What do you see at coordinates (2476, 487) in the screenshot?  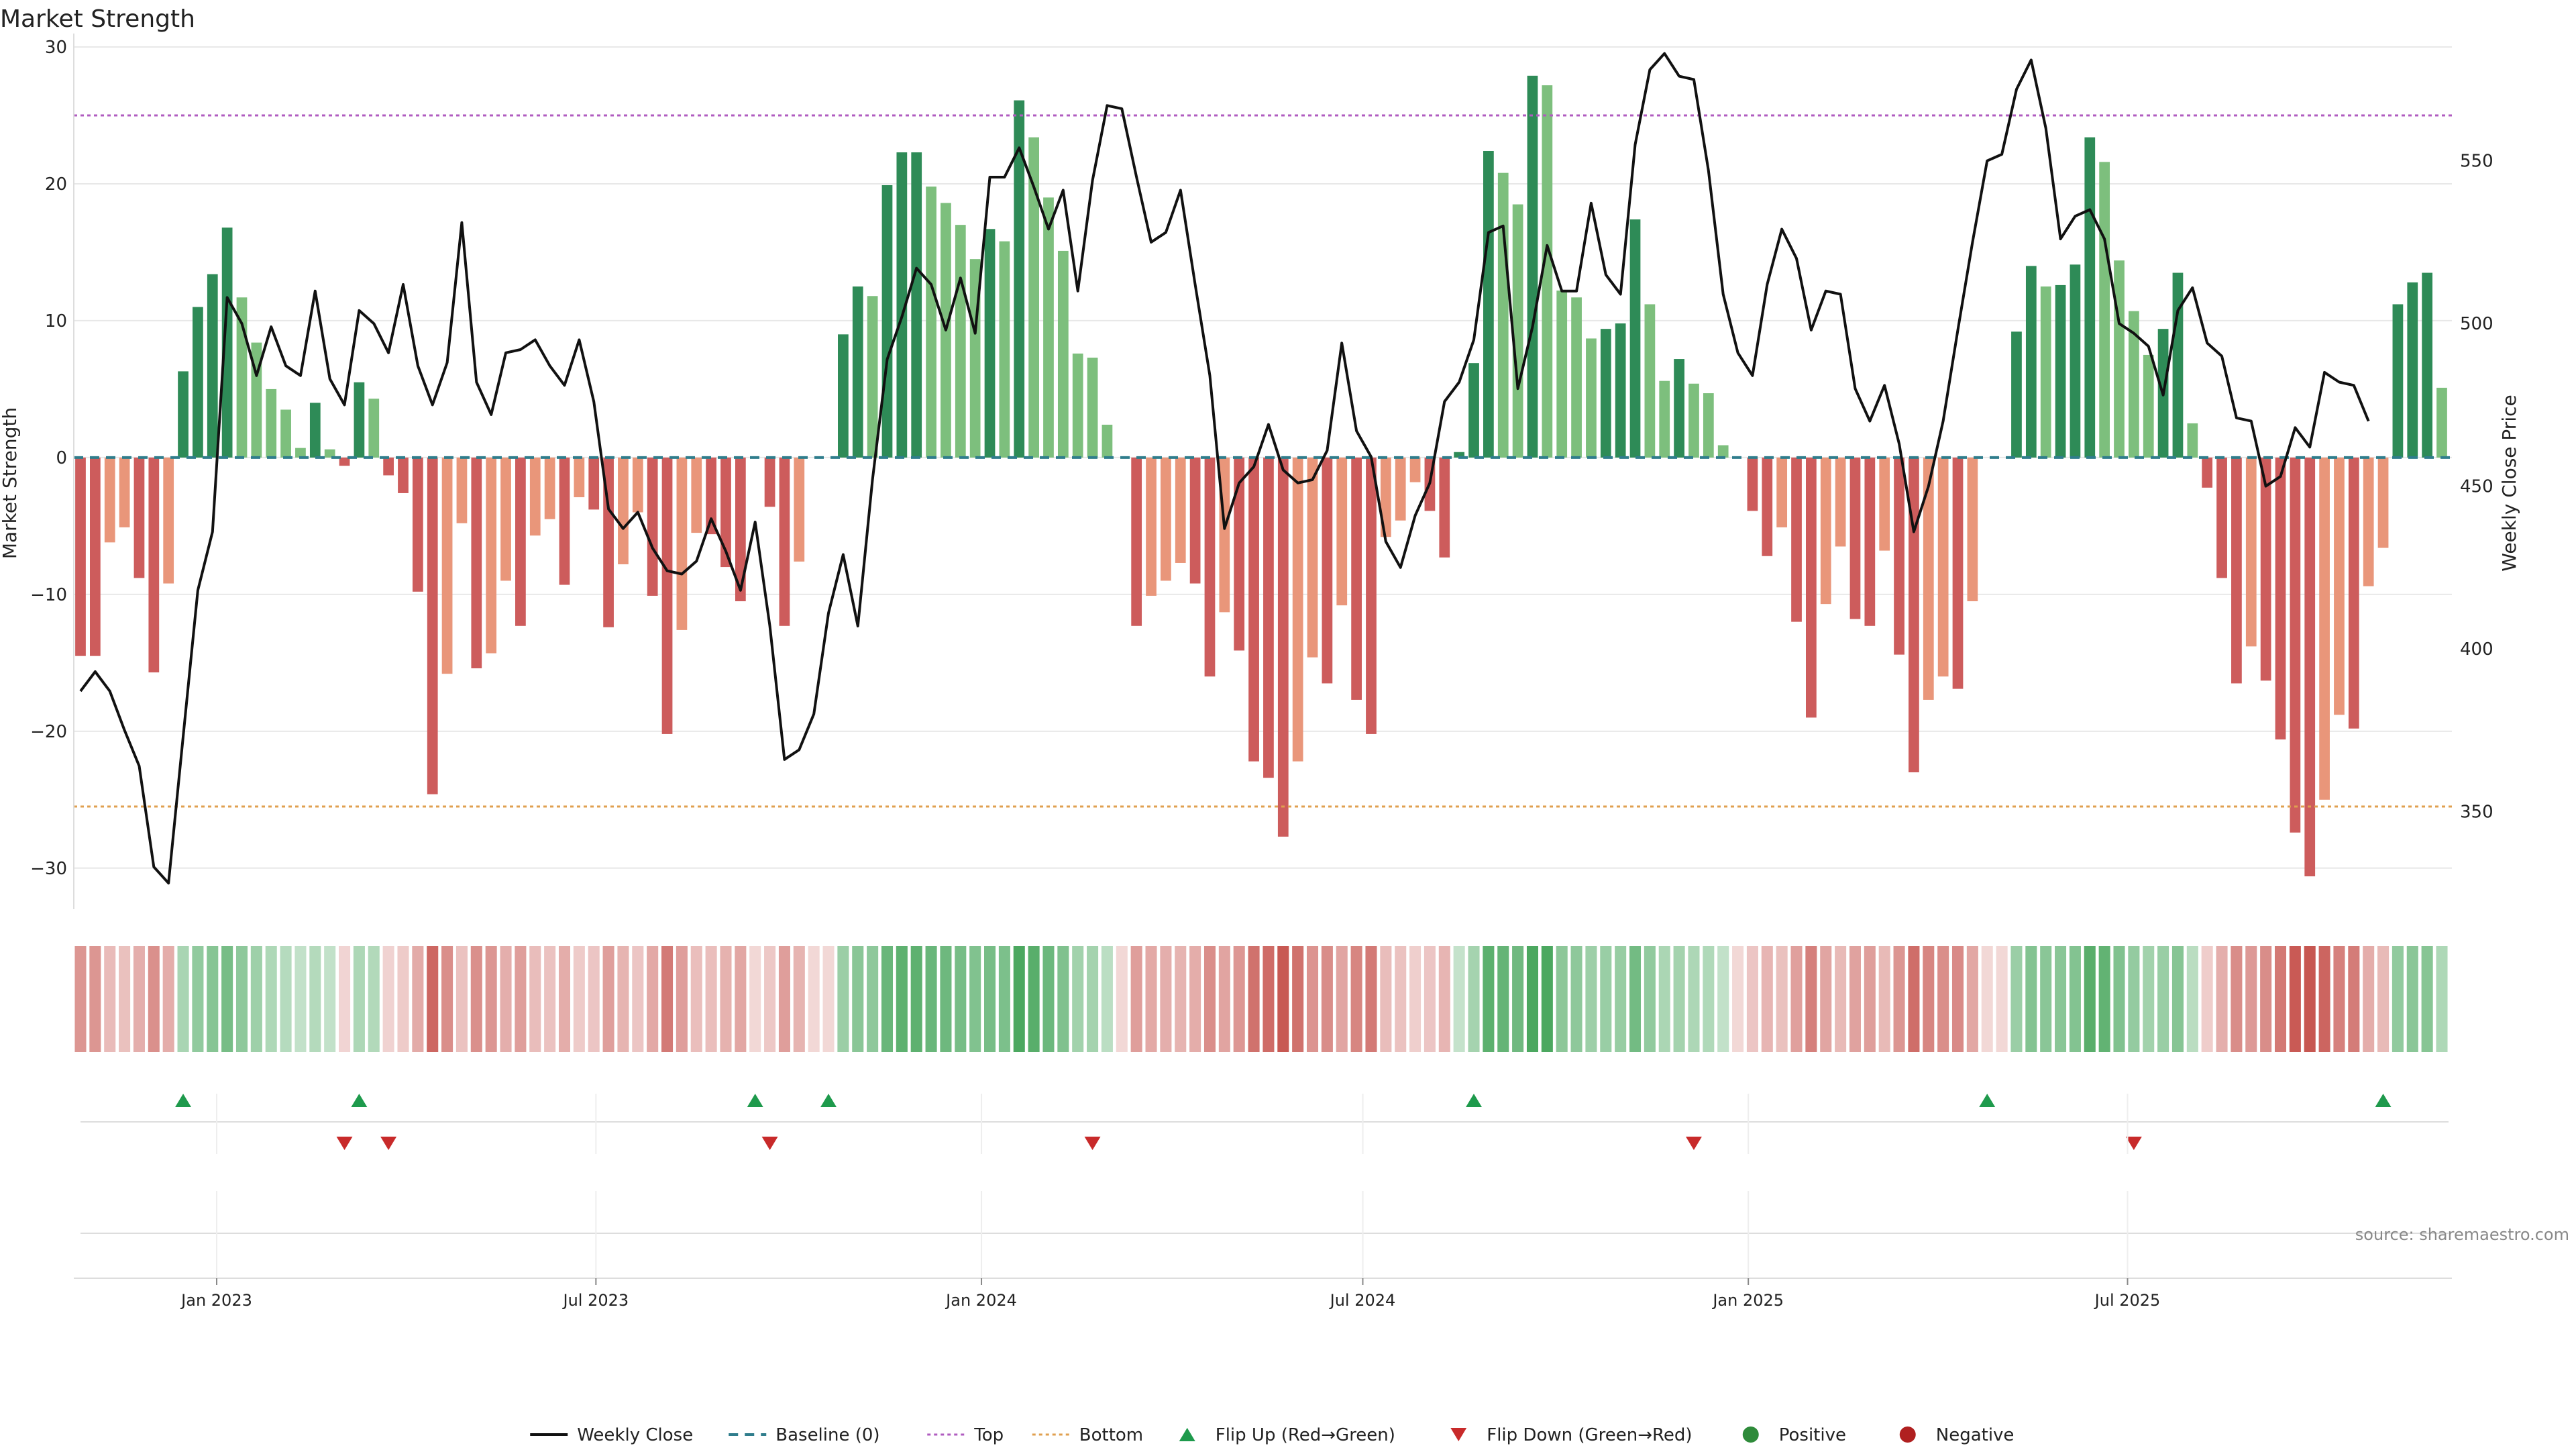 I see `y2-tick-label: 450` at bounding box center [2476, 487].